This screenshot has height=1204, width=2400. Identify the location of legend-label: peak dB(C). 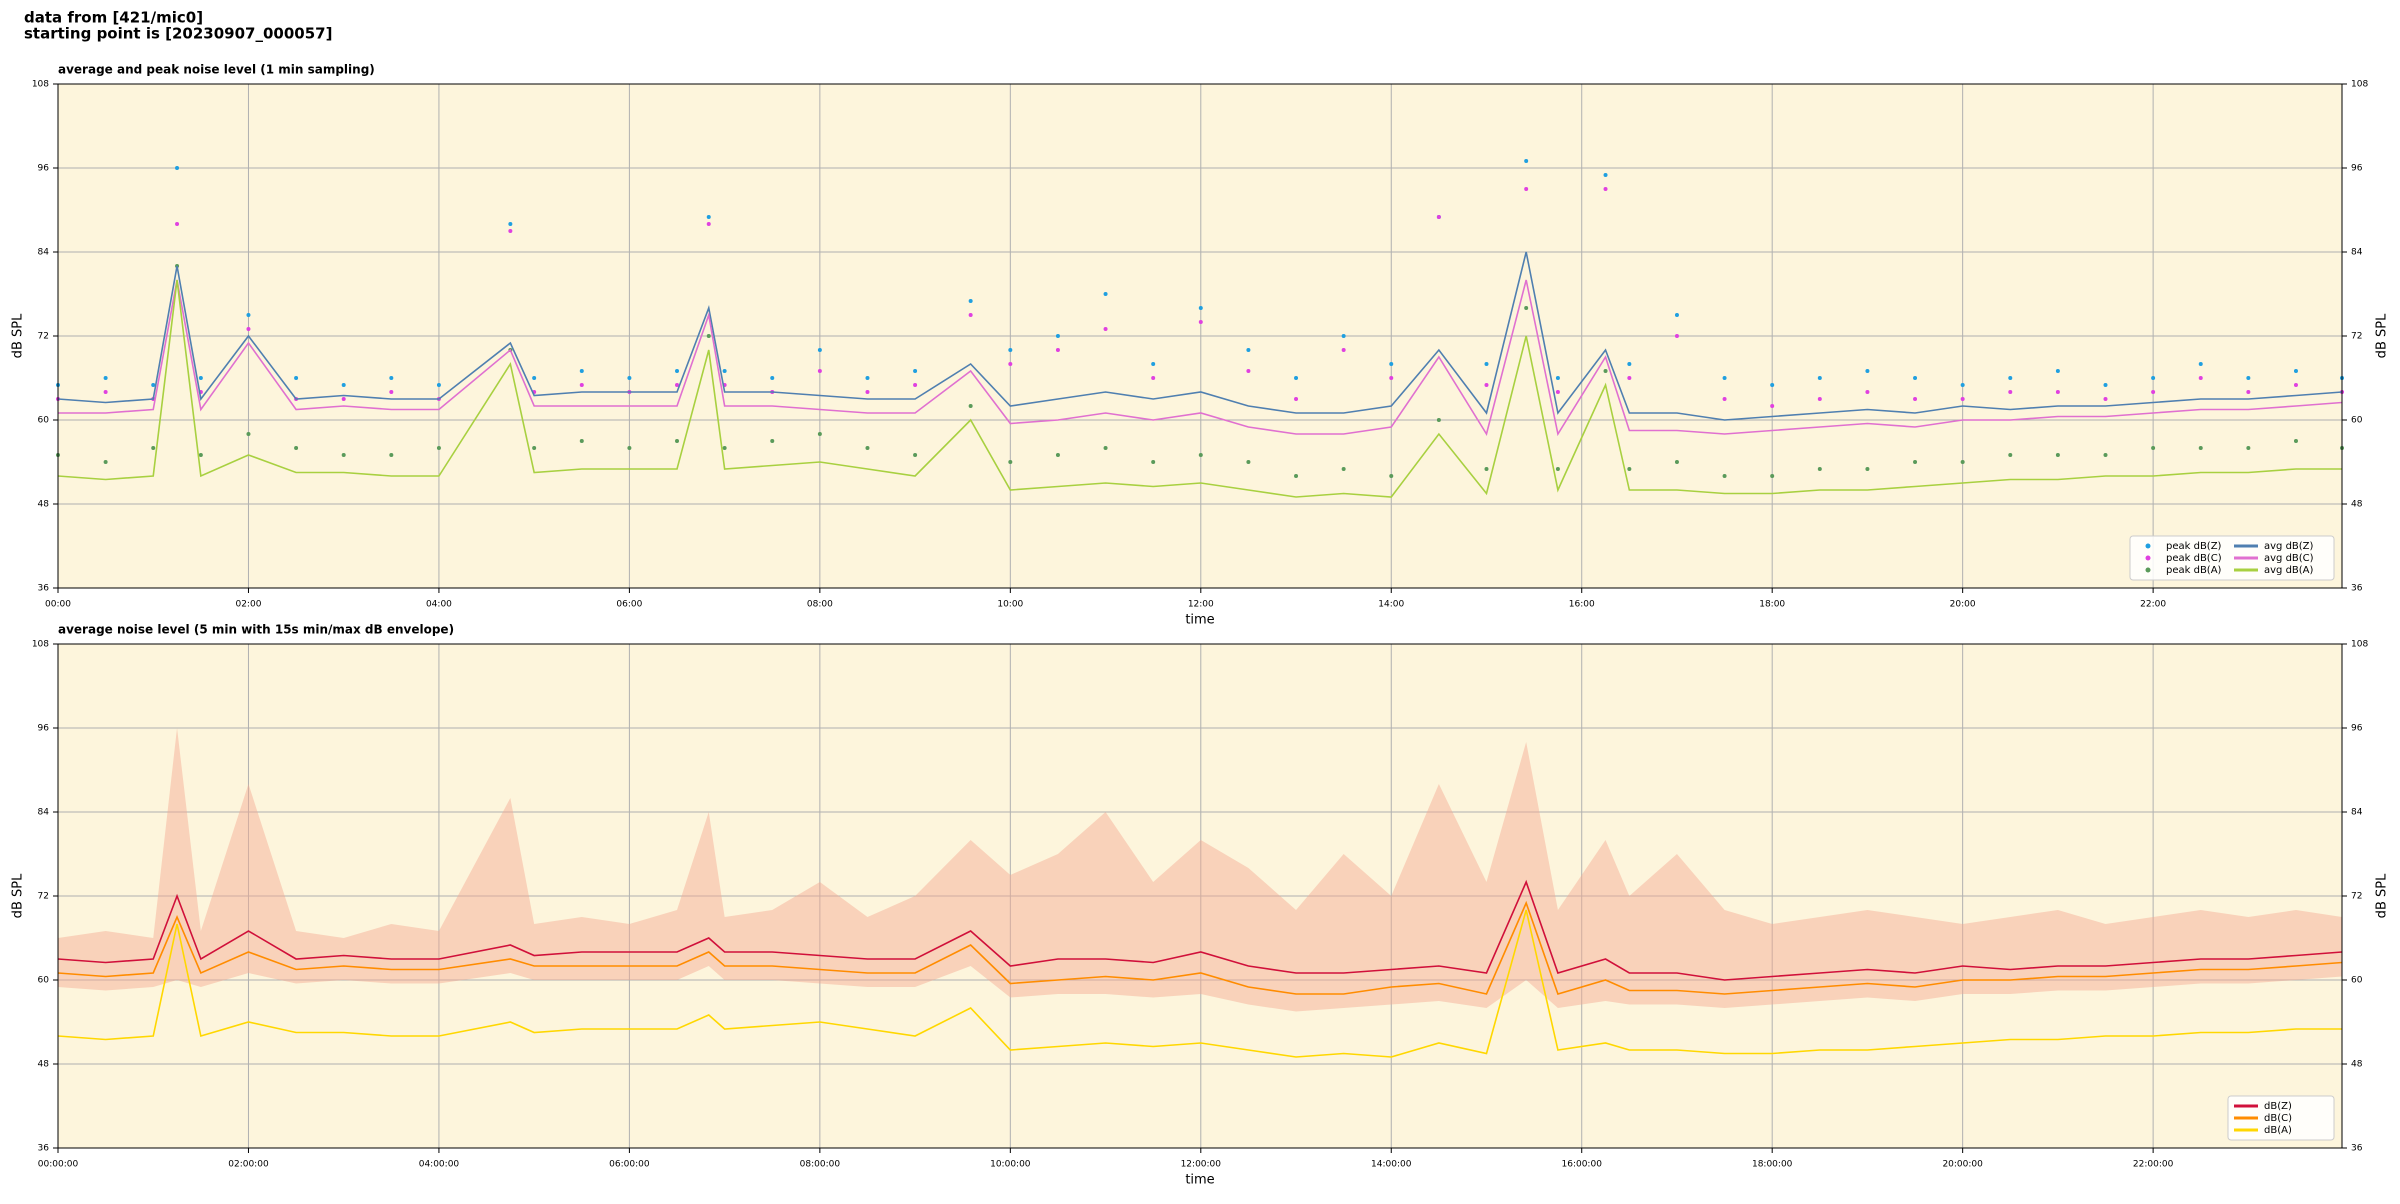
(2194, 558).